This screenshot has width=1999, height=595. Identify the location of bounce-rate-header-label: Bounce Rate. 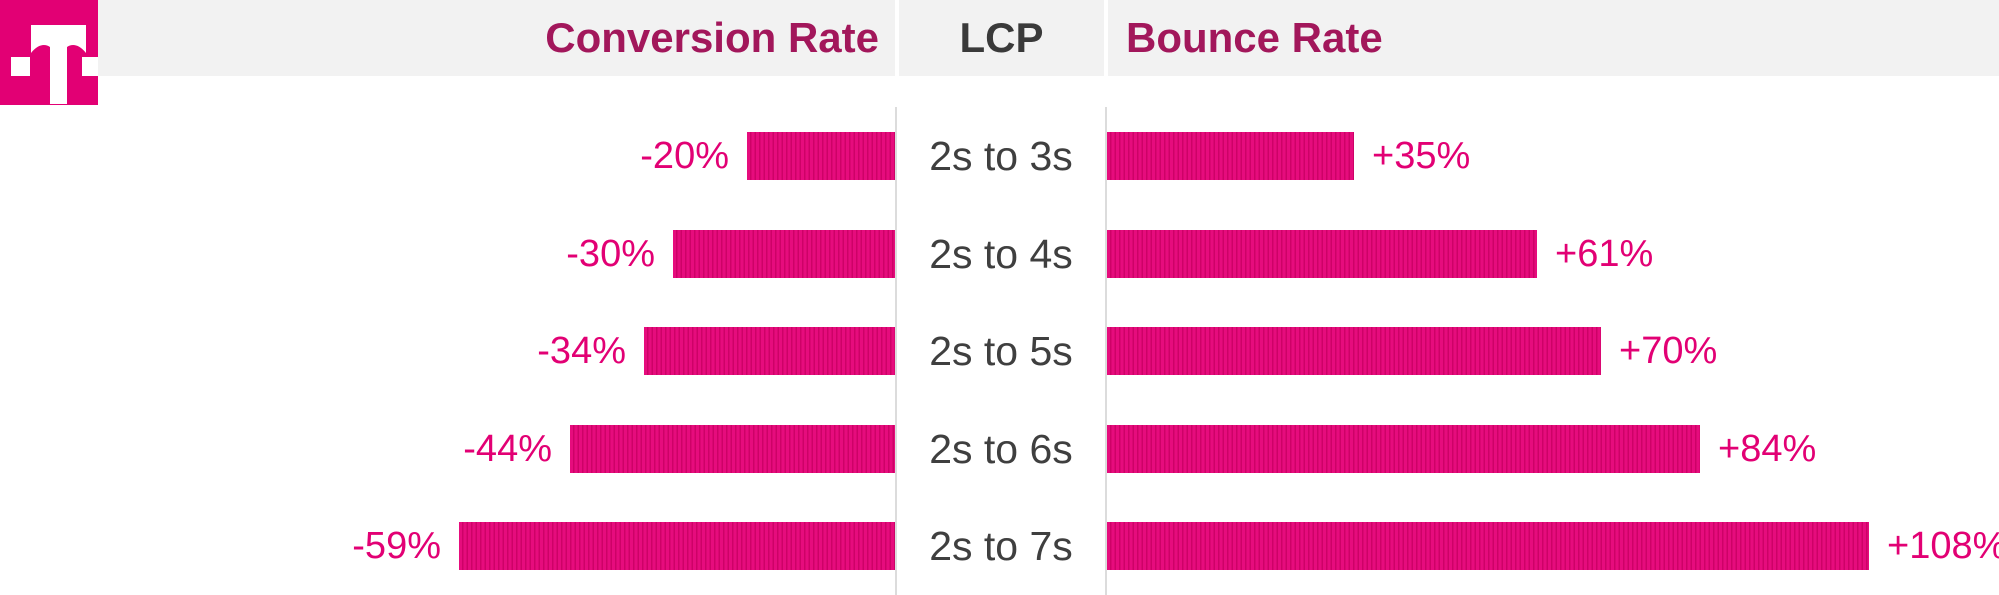
(1254, 37).